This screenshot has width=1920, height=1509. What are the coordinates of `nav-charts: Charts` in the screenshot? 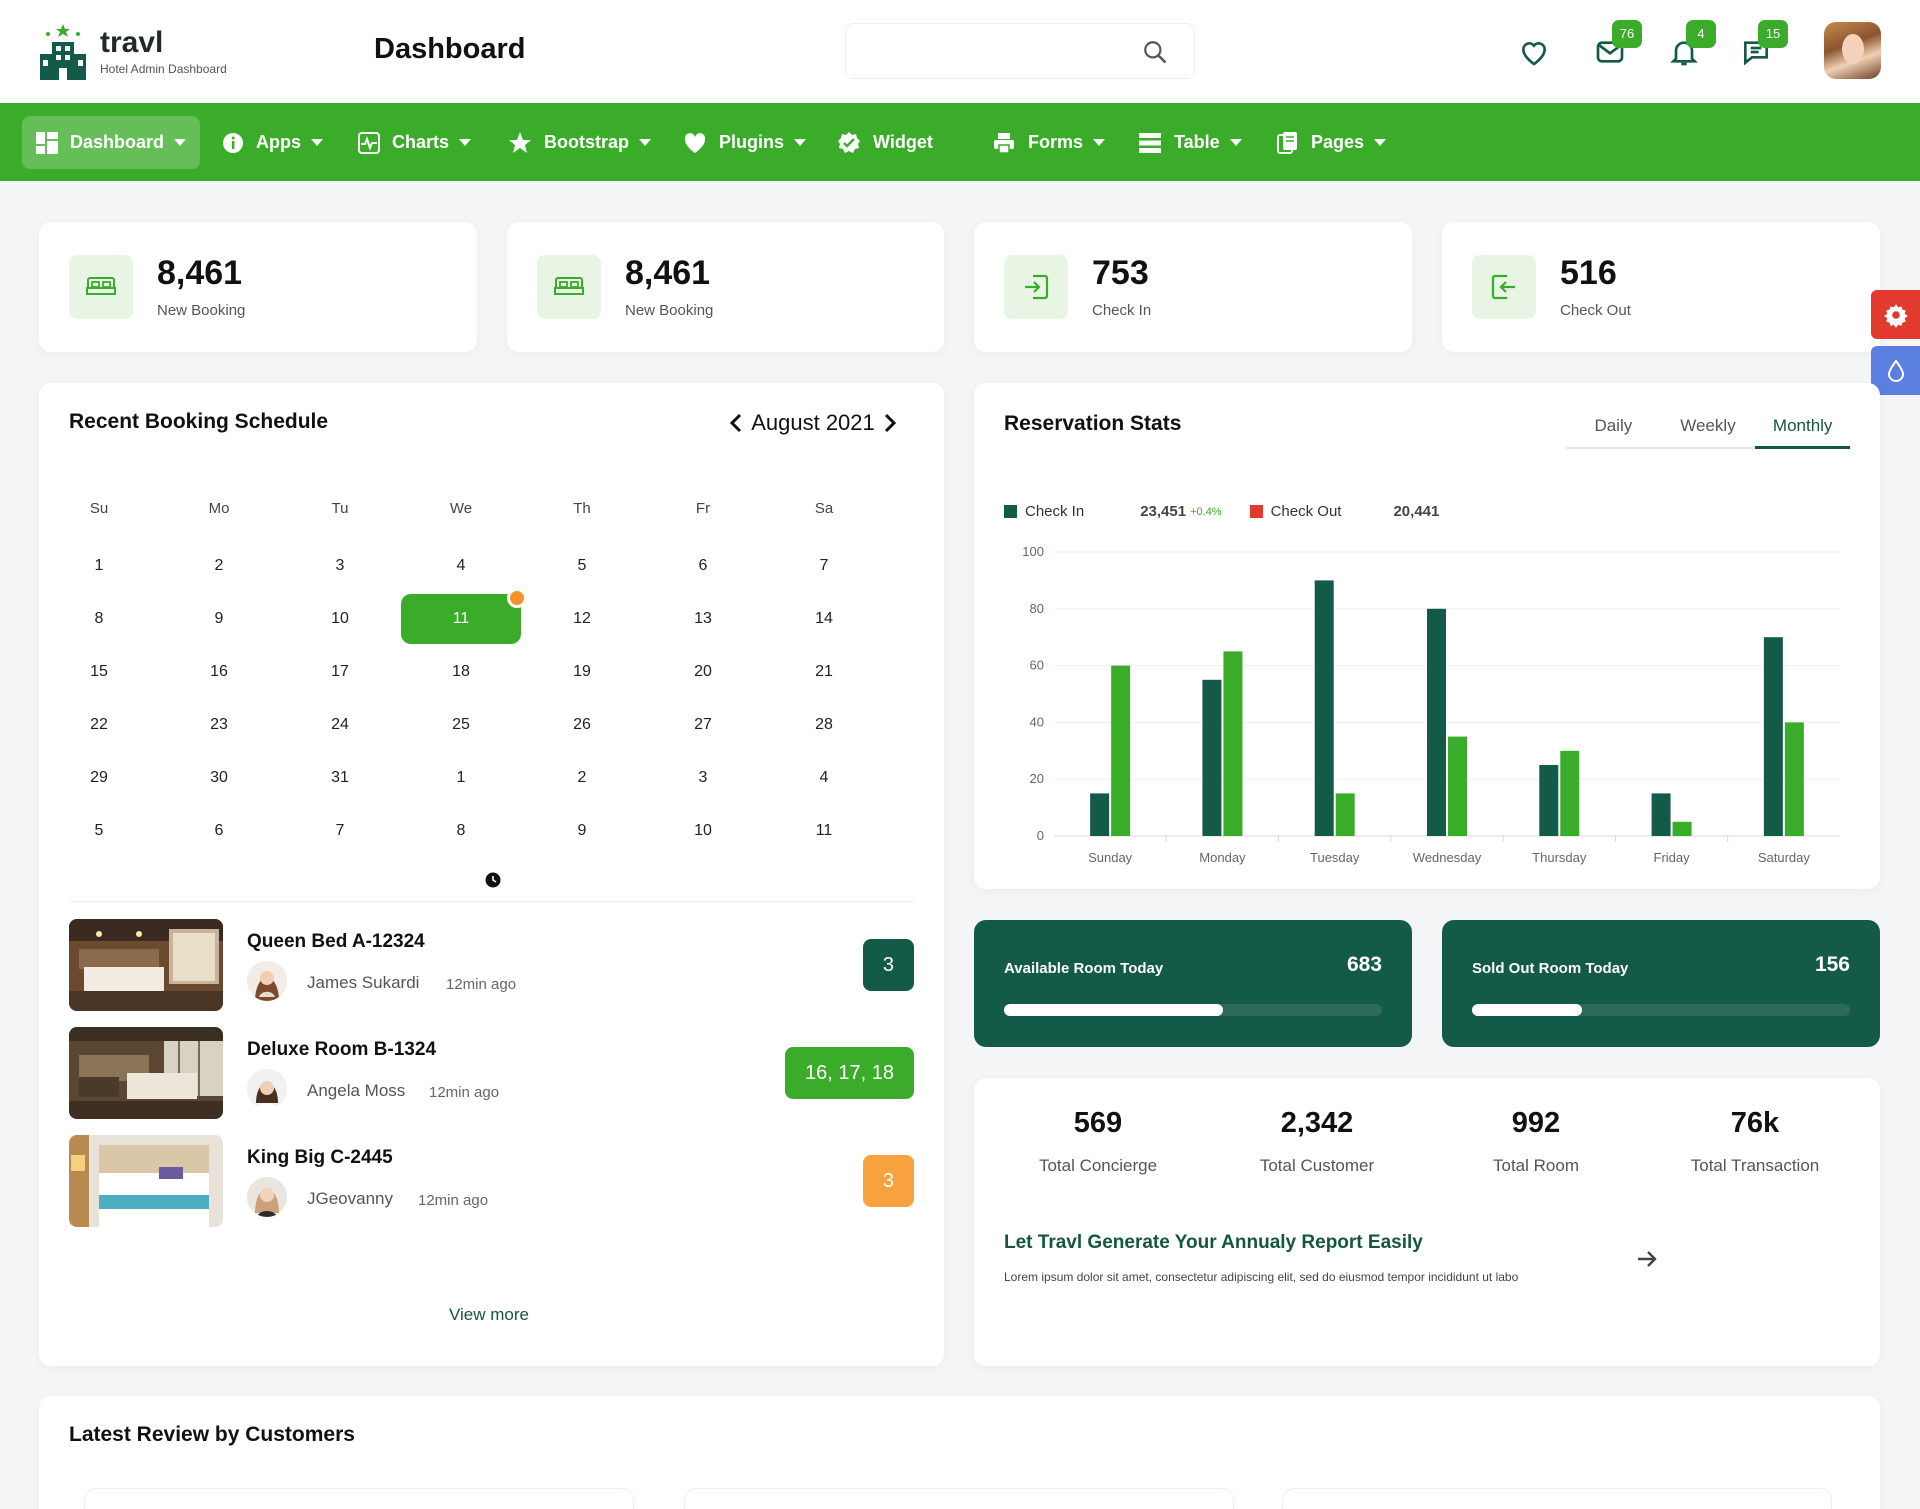 It's located at (414, 142).